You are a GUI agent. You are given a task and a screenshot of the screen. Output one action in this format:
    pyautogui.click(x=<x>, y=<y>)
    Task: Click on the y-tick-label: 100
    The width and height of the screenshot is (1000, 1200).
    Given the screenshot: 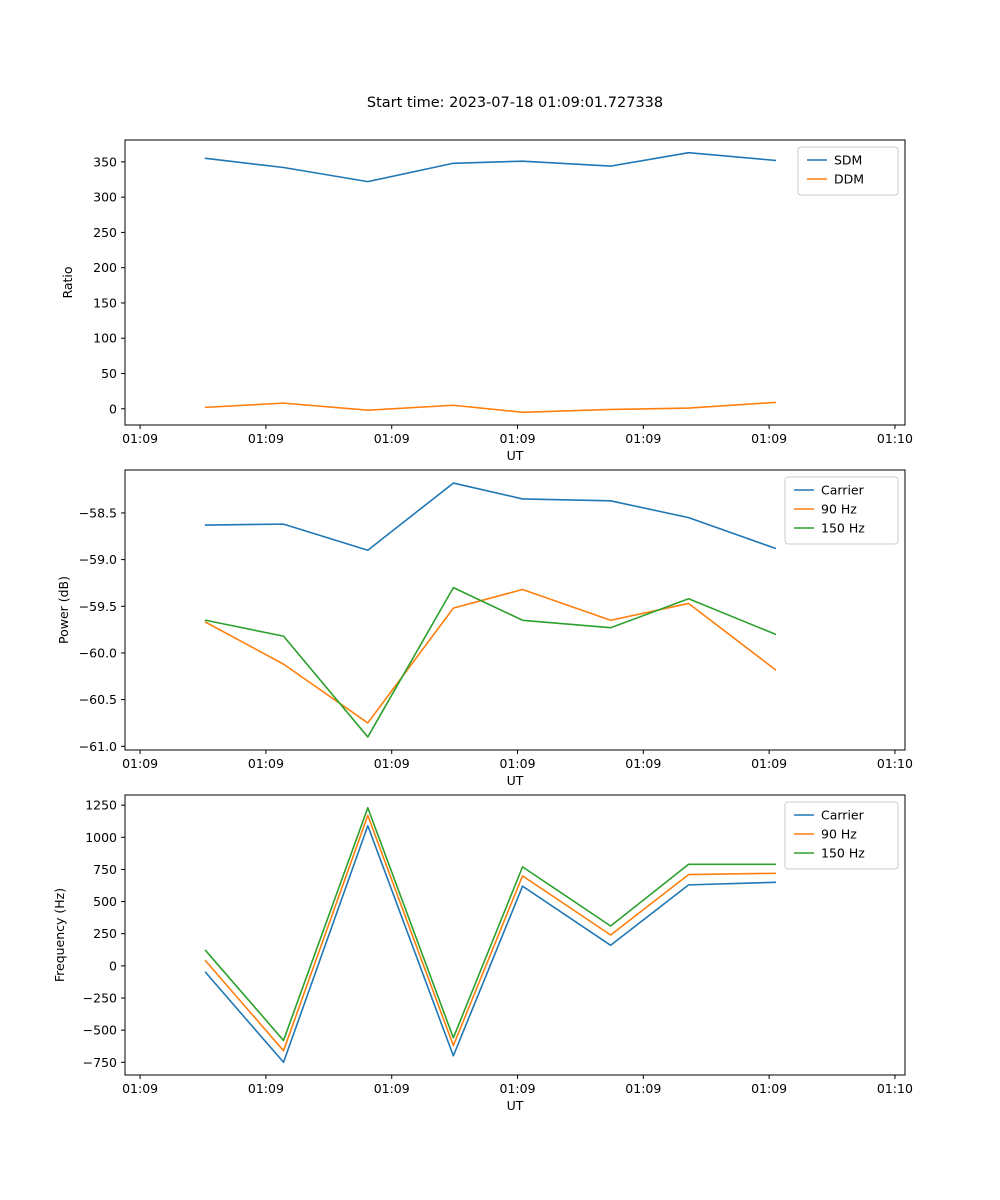 What is the action you would take?
    pyautogui.click(x=105, y=338)
    